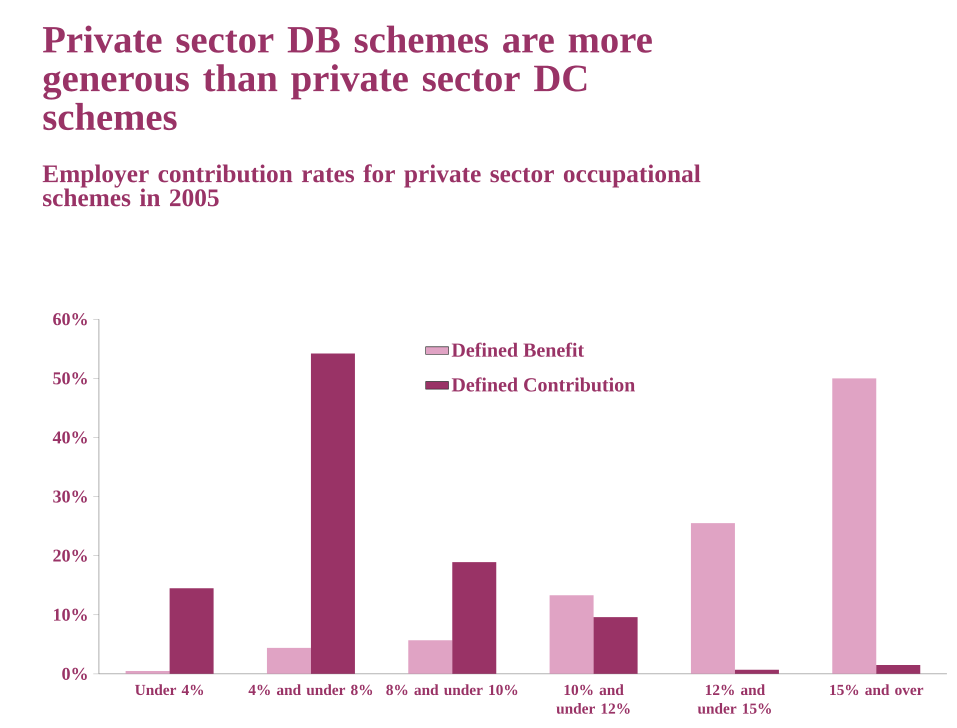 This screenshot has width=957, height=728. What do you see at coordinates (69, 437) in the screenshot?
I see `y-tick-label: 40%` at bounding box center [69, 437].